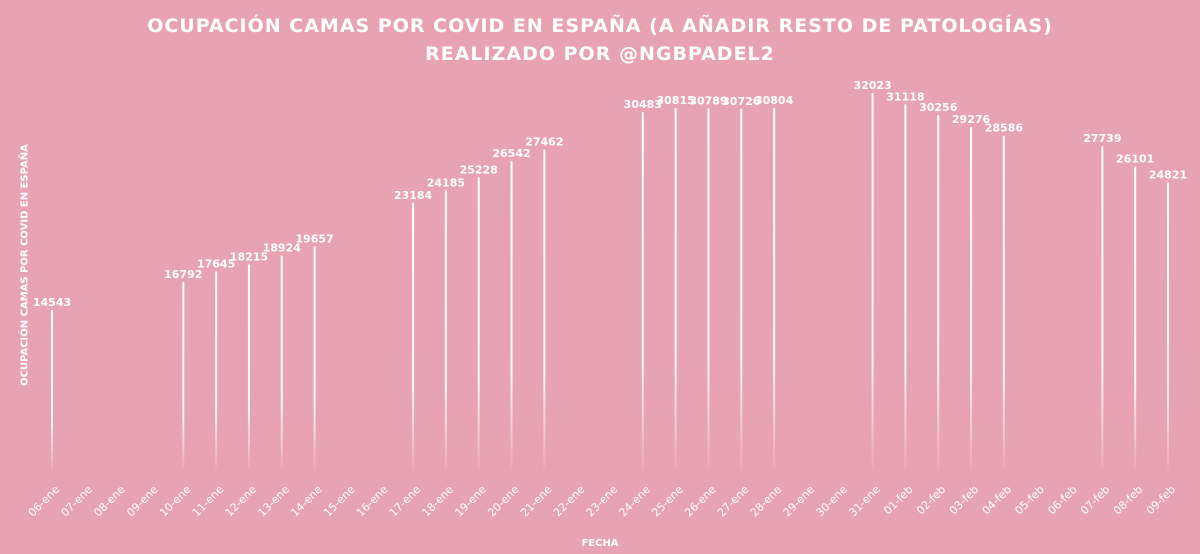 This screenshot has width=1200, height=554. I want to click on data-label: 30804, so click(774, 100).